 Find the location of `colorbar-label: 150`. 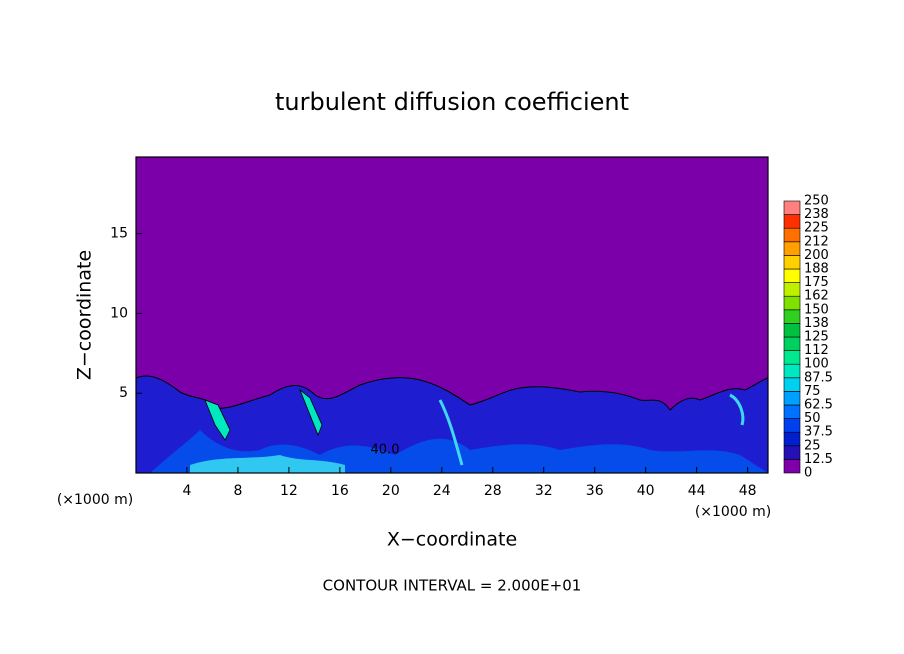

colorbar-label: 150 is located at coordinates (816, 309).